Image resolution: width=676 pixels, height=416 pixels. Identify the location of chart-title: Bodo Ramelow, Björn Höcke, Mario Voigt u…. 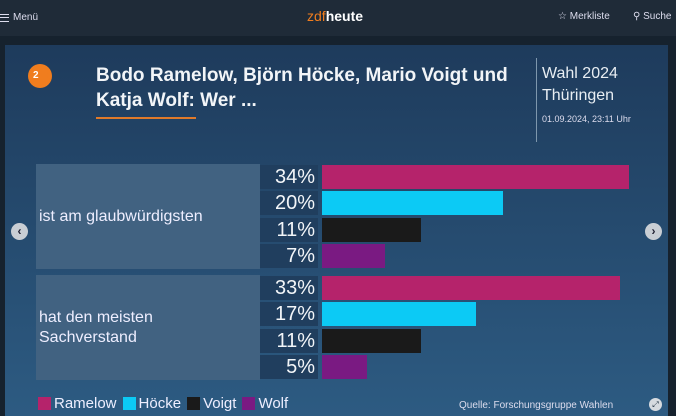
(302, 88).